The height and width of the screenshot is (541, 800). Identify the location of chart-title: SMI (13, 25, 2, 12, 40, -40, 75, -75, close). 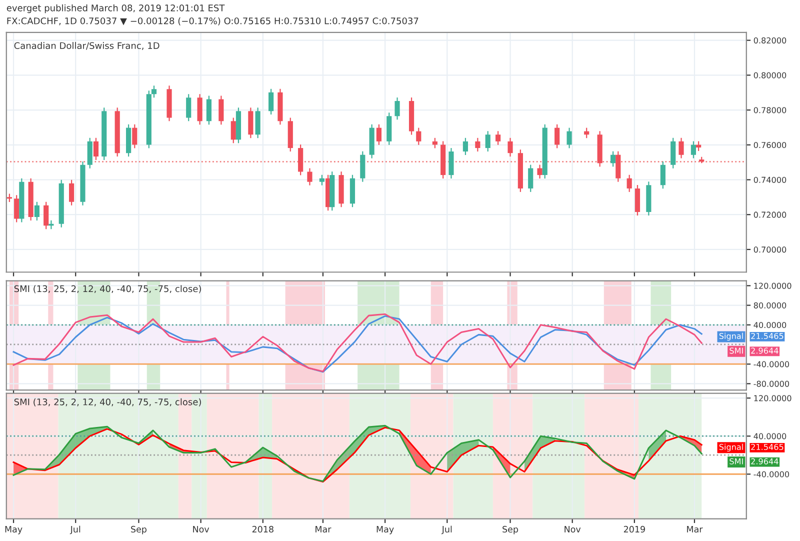
(107, 289).